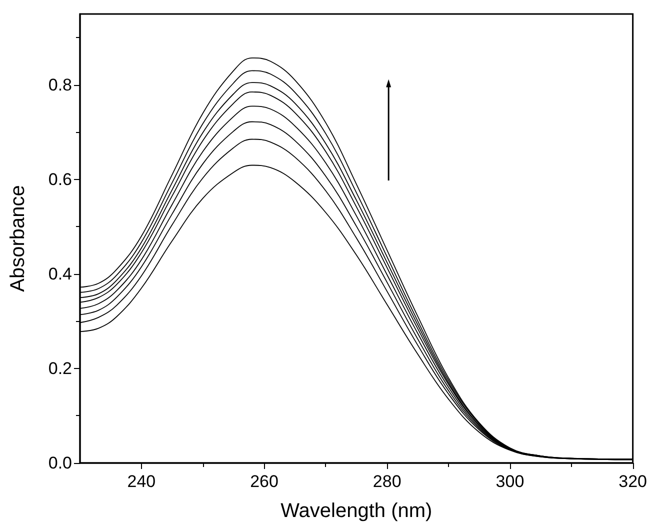  I want to click on y-tick-label: 0.6, so click(60, 179).